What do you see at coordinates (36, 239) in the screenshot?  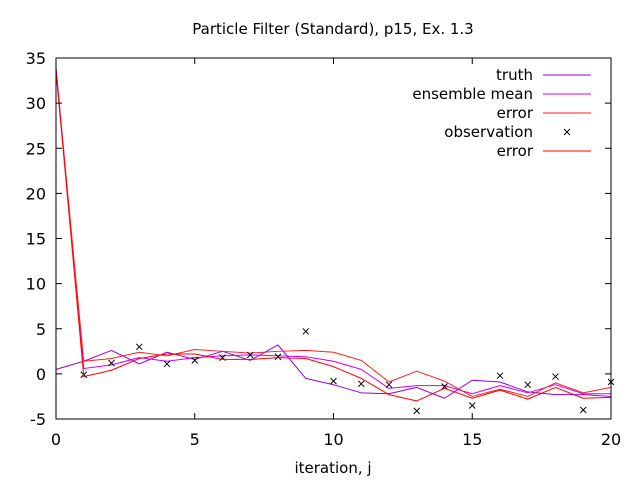 I see `y-tick-label: 15` at bounding box center [36, 239].